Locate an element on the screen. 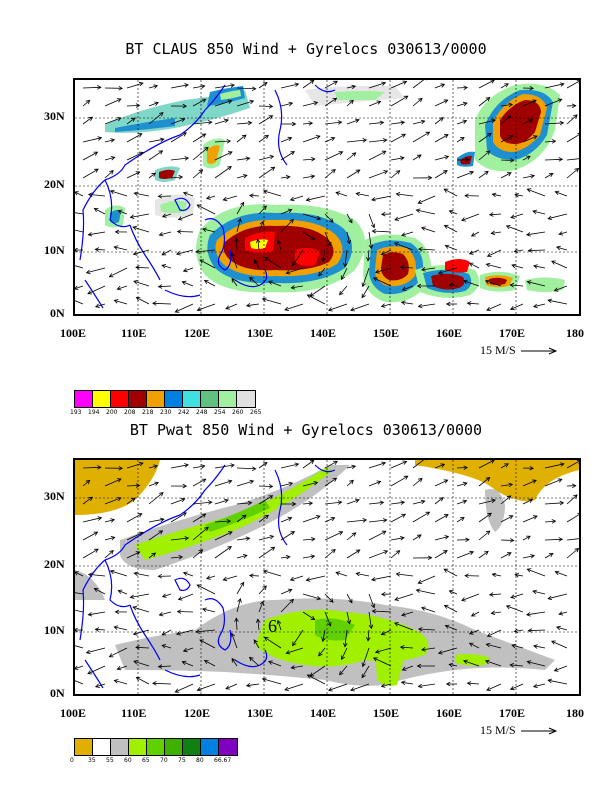 Image resolution: width=612 pixels, height=792 pixels. panel2-colorbar-tick: 0 is located at coordinates (72, 760).